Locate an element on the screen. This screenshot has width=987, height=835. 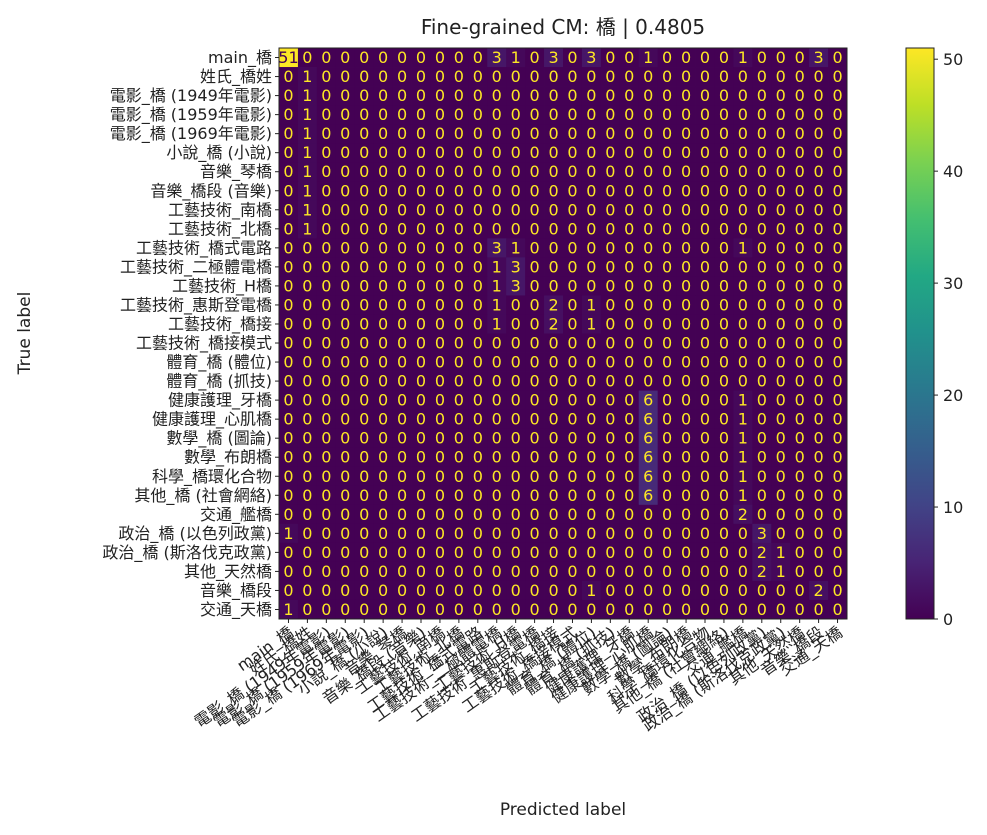
y-tick-label: 數學_橋 (圖論) is located at coordinates (219, 439).